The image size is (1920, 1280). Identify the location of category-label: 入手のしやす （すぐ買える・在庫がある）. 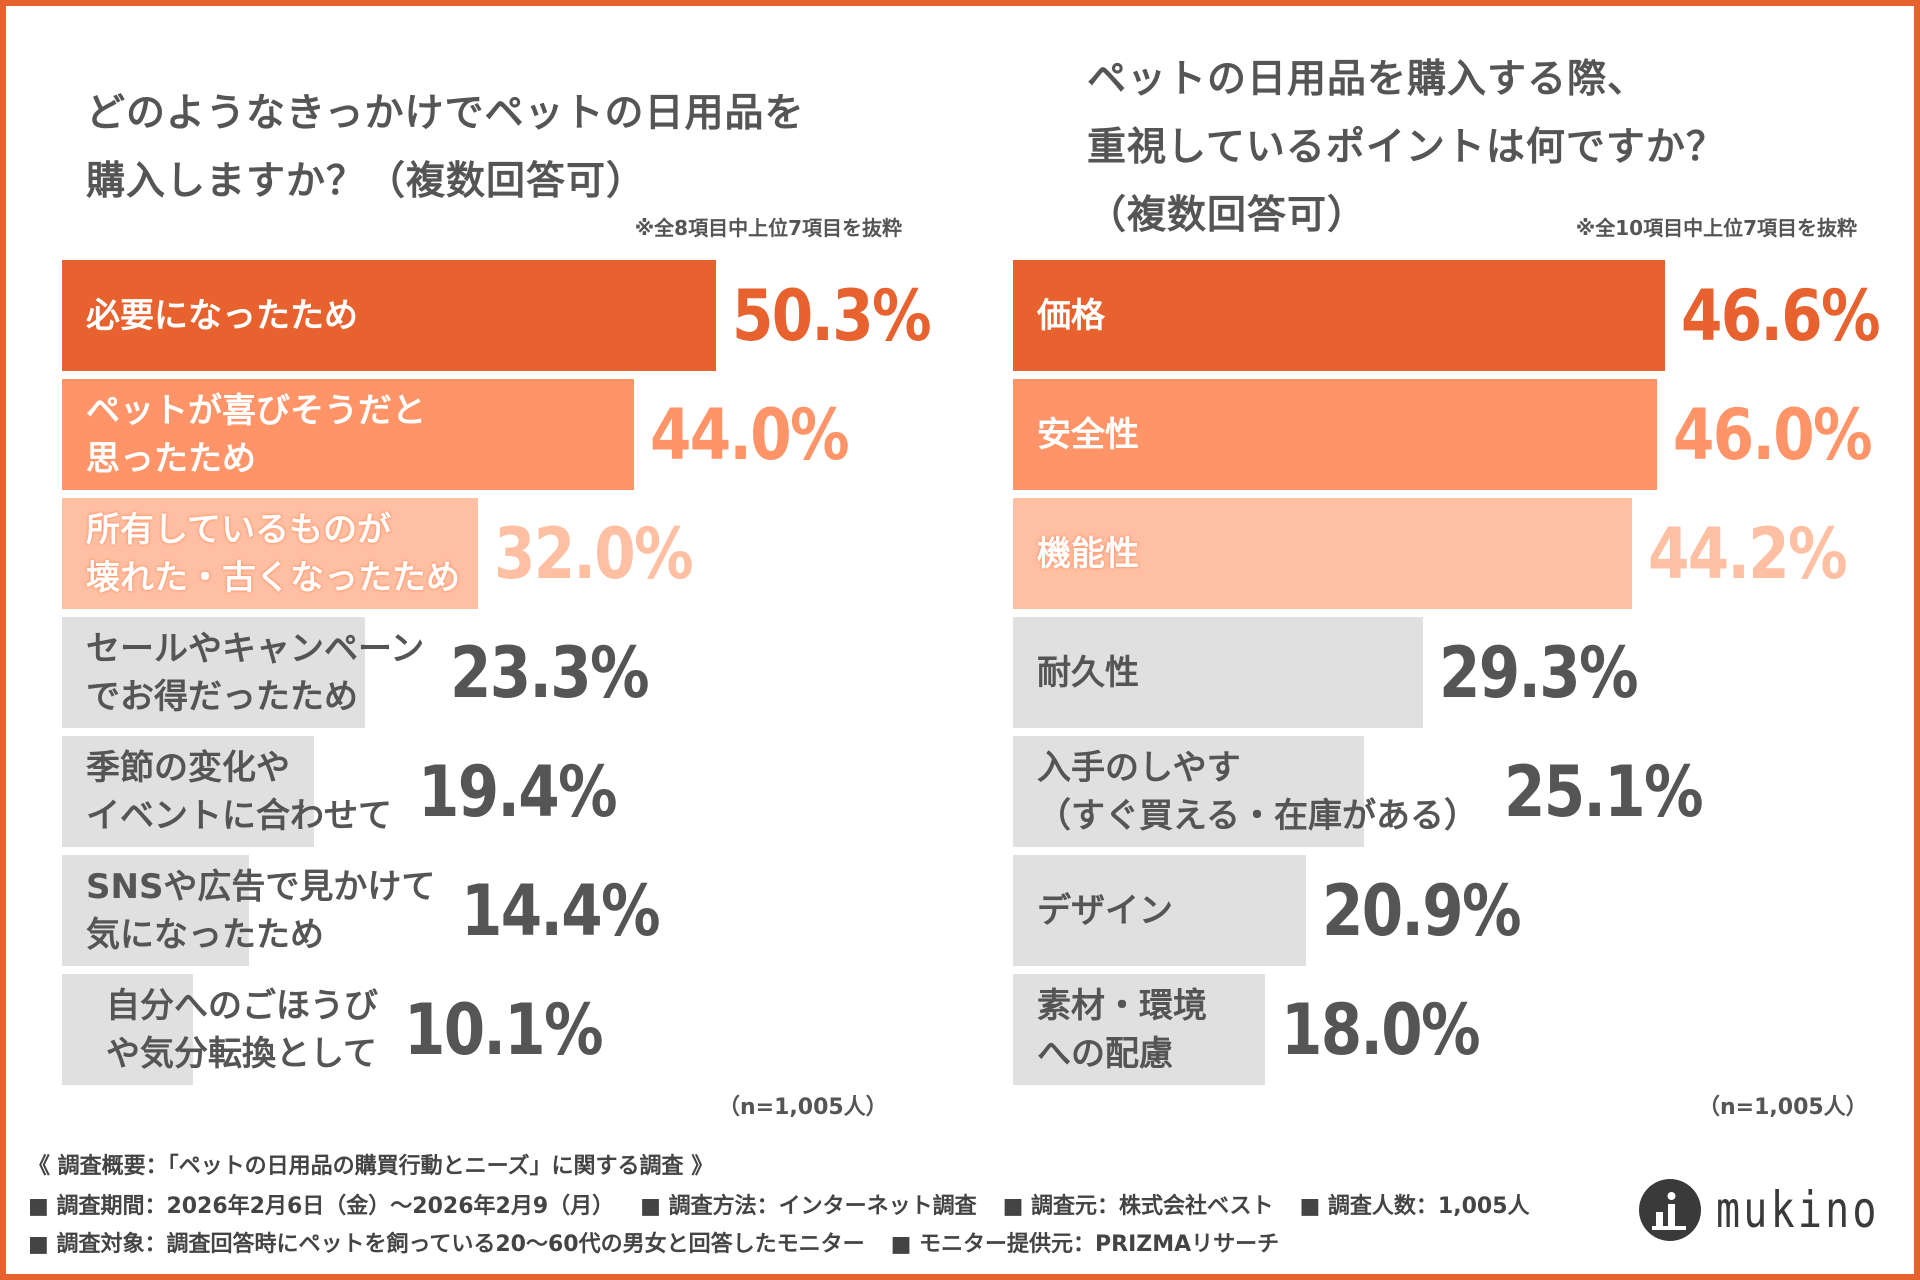
(1250, 792).